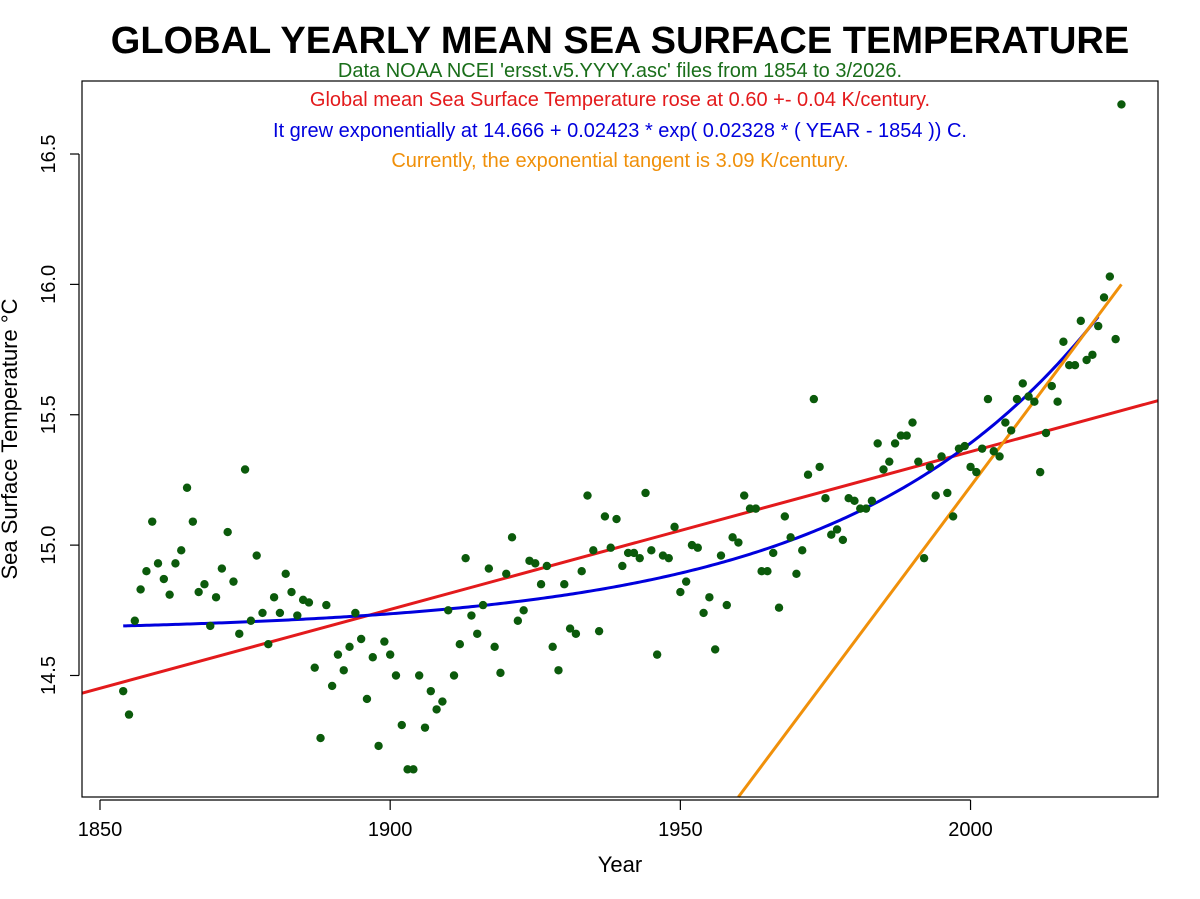 Image resolution: width=1200 pixels, height=899 pixels. What do you see at coordinates (744, 495) in the screenshot?
I see `data-point-1961` at bounding box center [744, 495].